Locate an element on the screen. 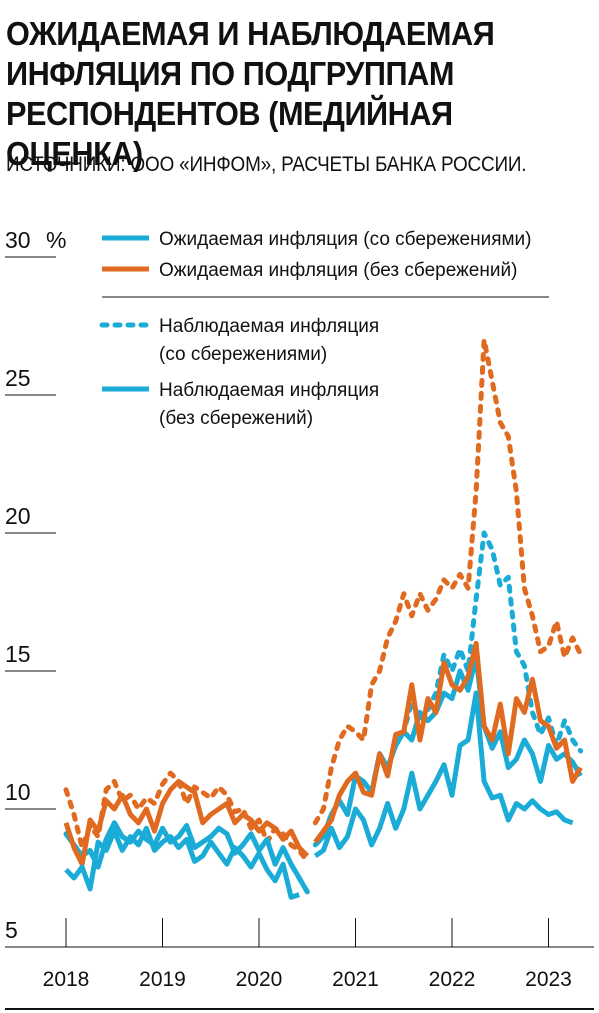 This screenshot has height=1013, width=599. y-gridlines is located at coordinates (30, 602).